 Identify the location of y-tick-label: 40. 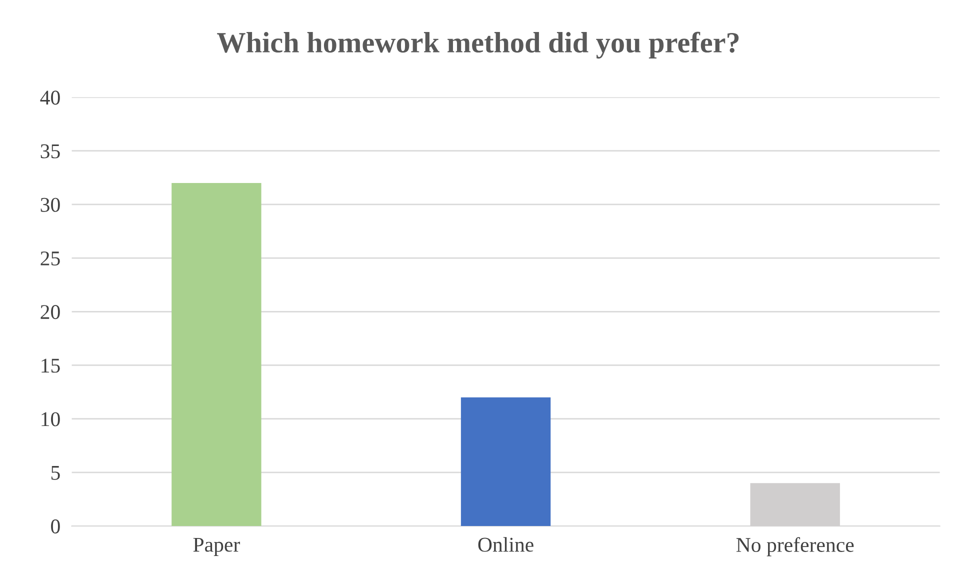
(50, 97).